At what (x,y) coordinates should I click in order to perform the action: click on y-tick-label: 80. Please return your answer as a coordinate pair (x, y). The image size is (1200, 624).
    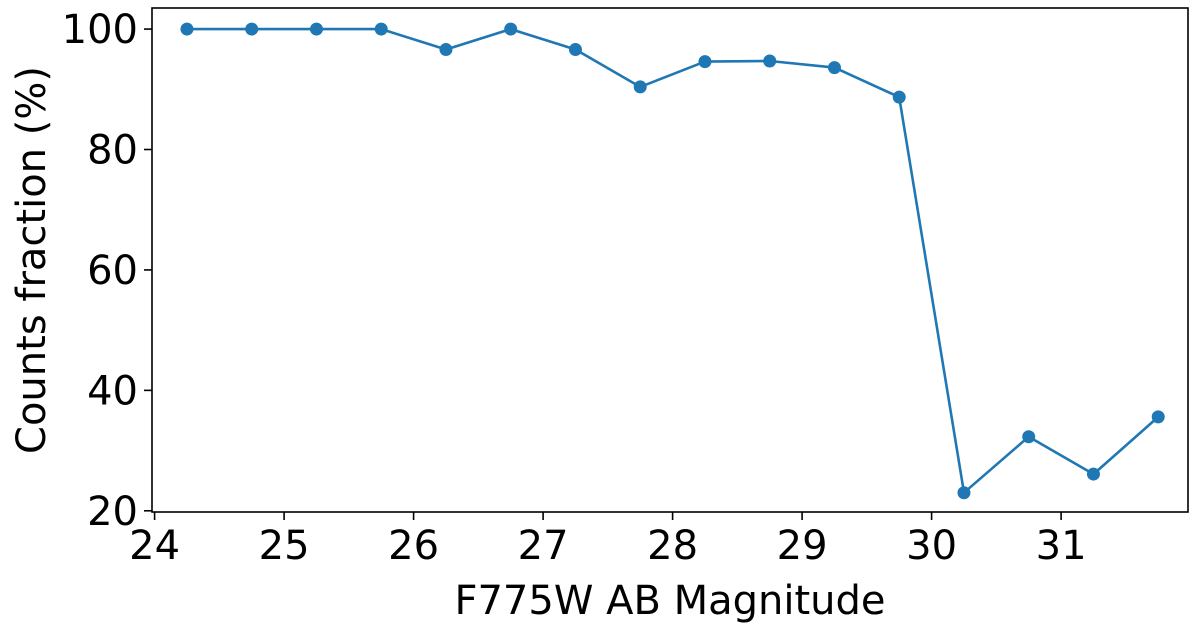
    Looking at the image, I should click on (112, 151).